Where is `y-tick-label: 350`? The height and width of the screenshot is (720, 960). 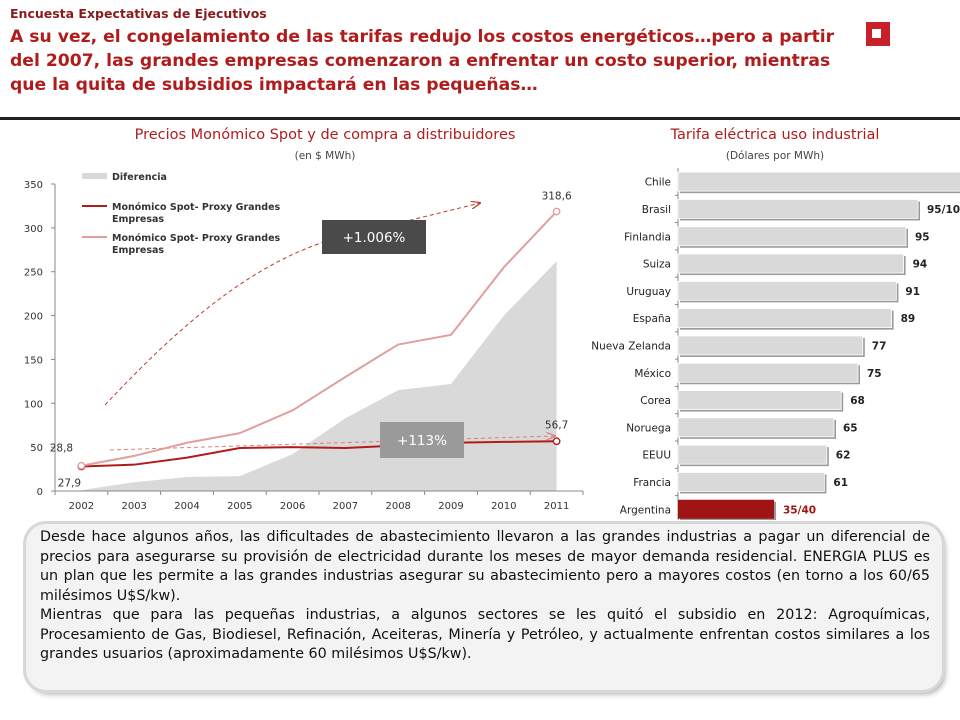 y-tick-label: 350 is located at coordinates (33, 185).